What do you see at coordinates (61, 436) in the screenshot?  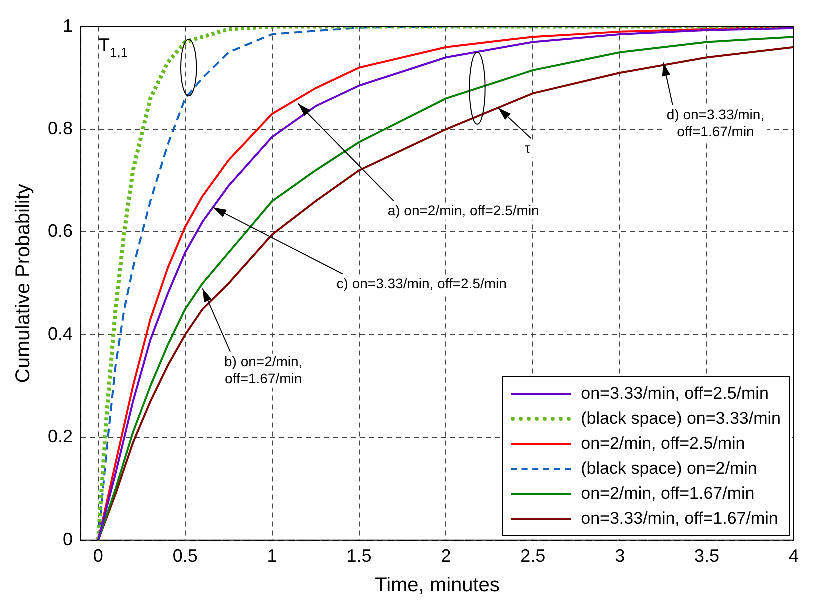 I see `y-tick-label: 0.2` at bounding box center [61, 436].